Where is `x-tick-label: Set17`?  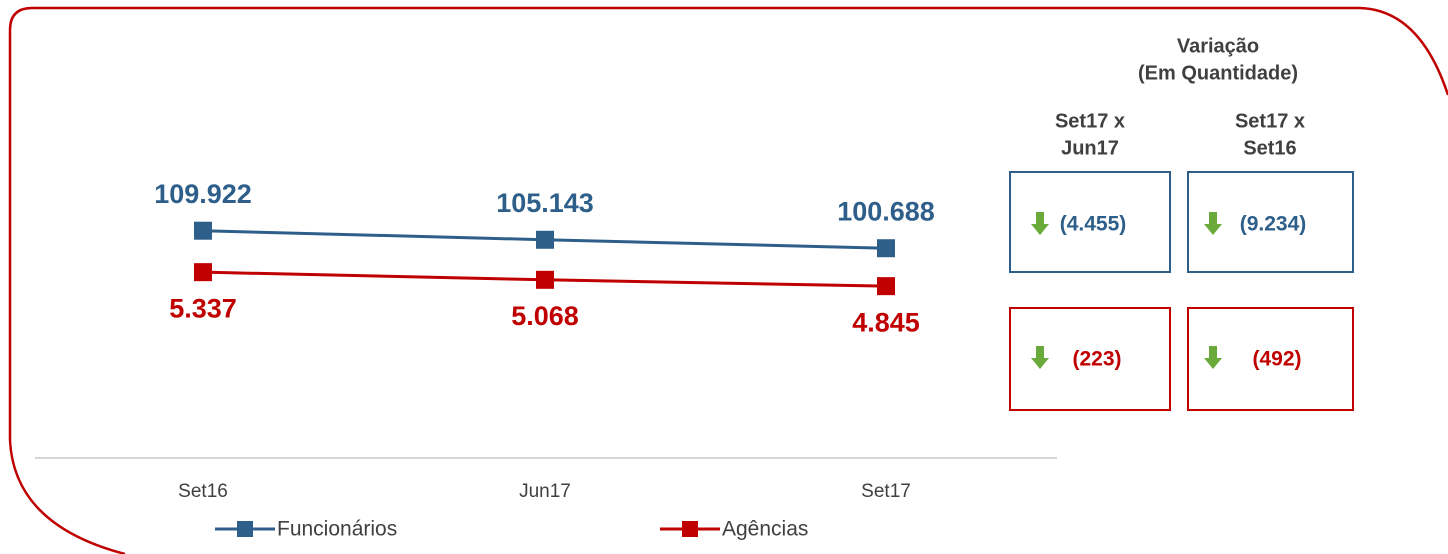 x-tick-label: Set17 is located at coordinates (886, 491).